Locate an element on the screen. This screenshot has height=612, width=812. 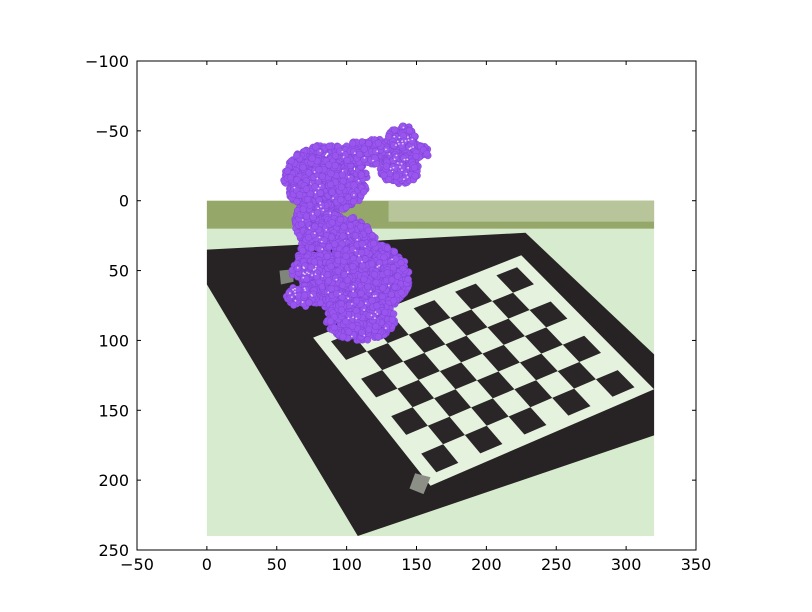
y-tick-label: −100 is located at coordinates (107, 61).